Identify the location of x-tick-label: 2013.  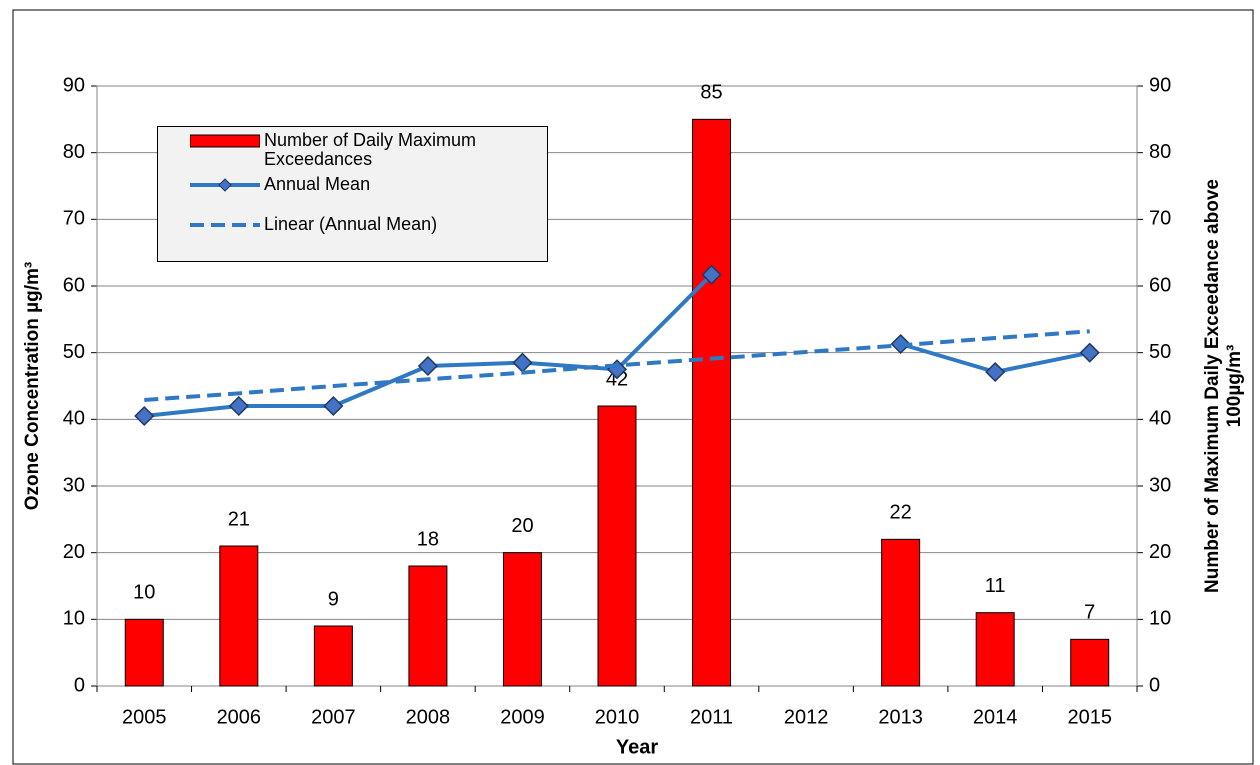
(900, 717).